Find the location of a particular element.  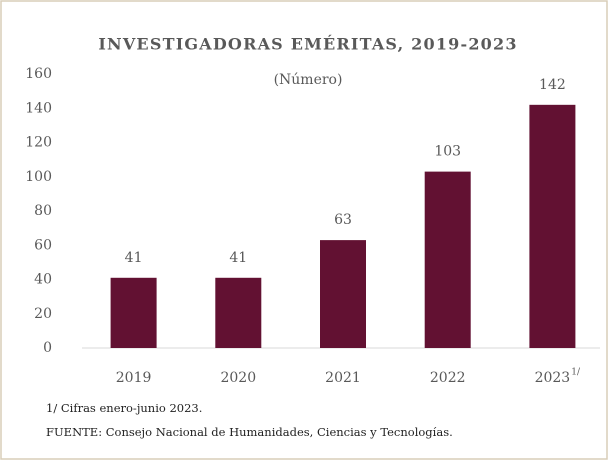

y-tick-label: 60 is located at coordinates (43, 245).